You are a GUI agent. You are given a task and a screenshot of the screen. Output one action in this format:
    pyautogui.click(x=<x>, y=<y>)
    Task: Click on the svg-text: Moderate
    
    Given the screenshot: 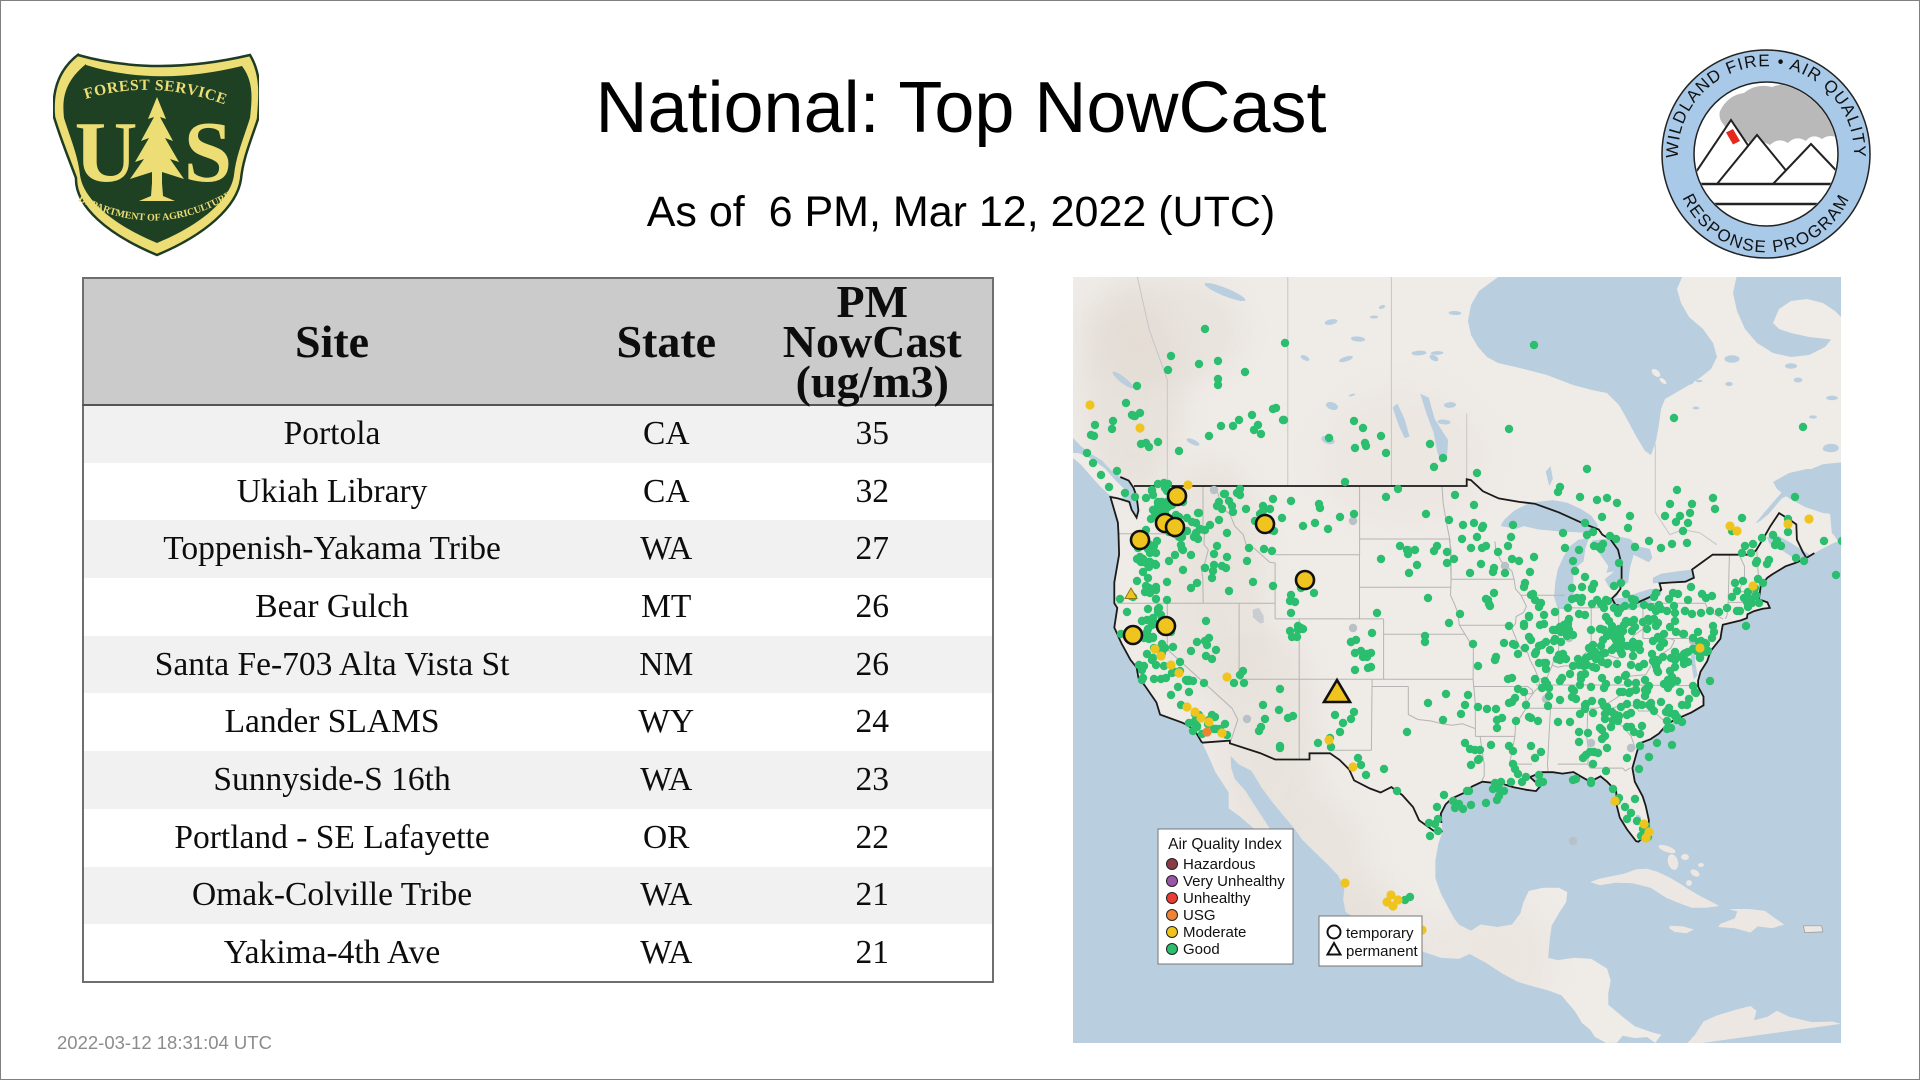 What is the action you would take?
    pyautogui.click(x=1214, y=932)
    